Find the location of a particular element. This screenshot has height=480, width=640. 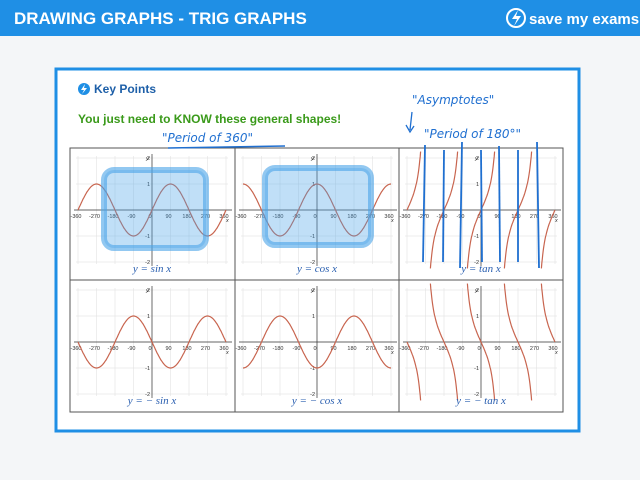

caption: y = tan x is located at coordinates (480, 269).